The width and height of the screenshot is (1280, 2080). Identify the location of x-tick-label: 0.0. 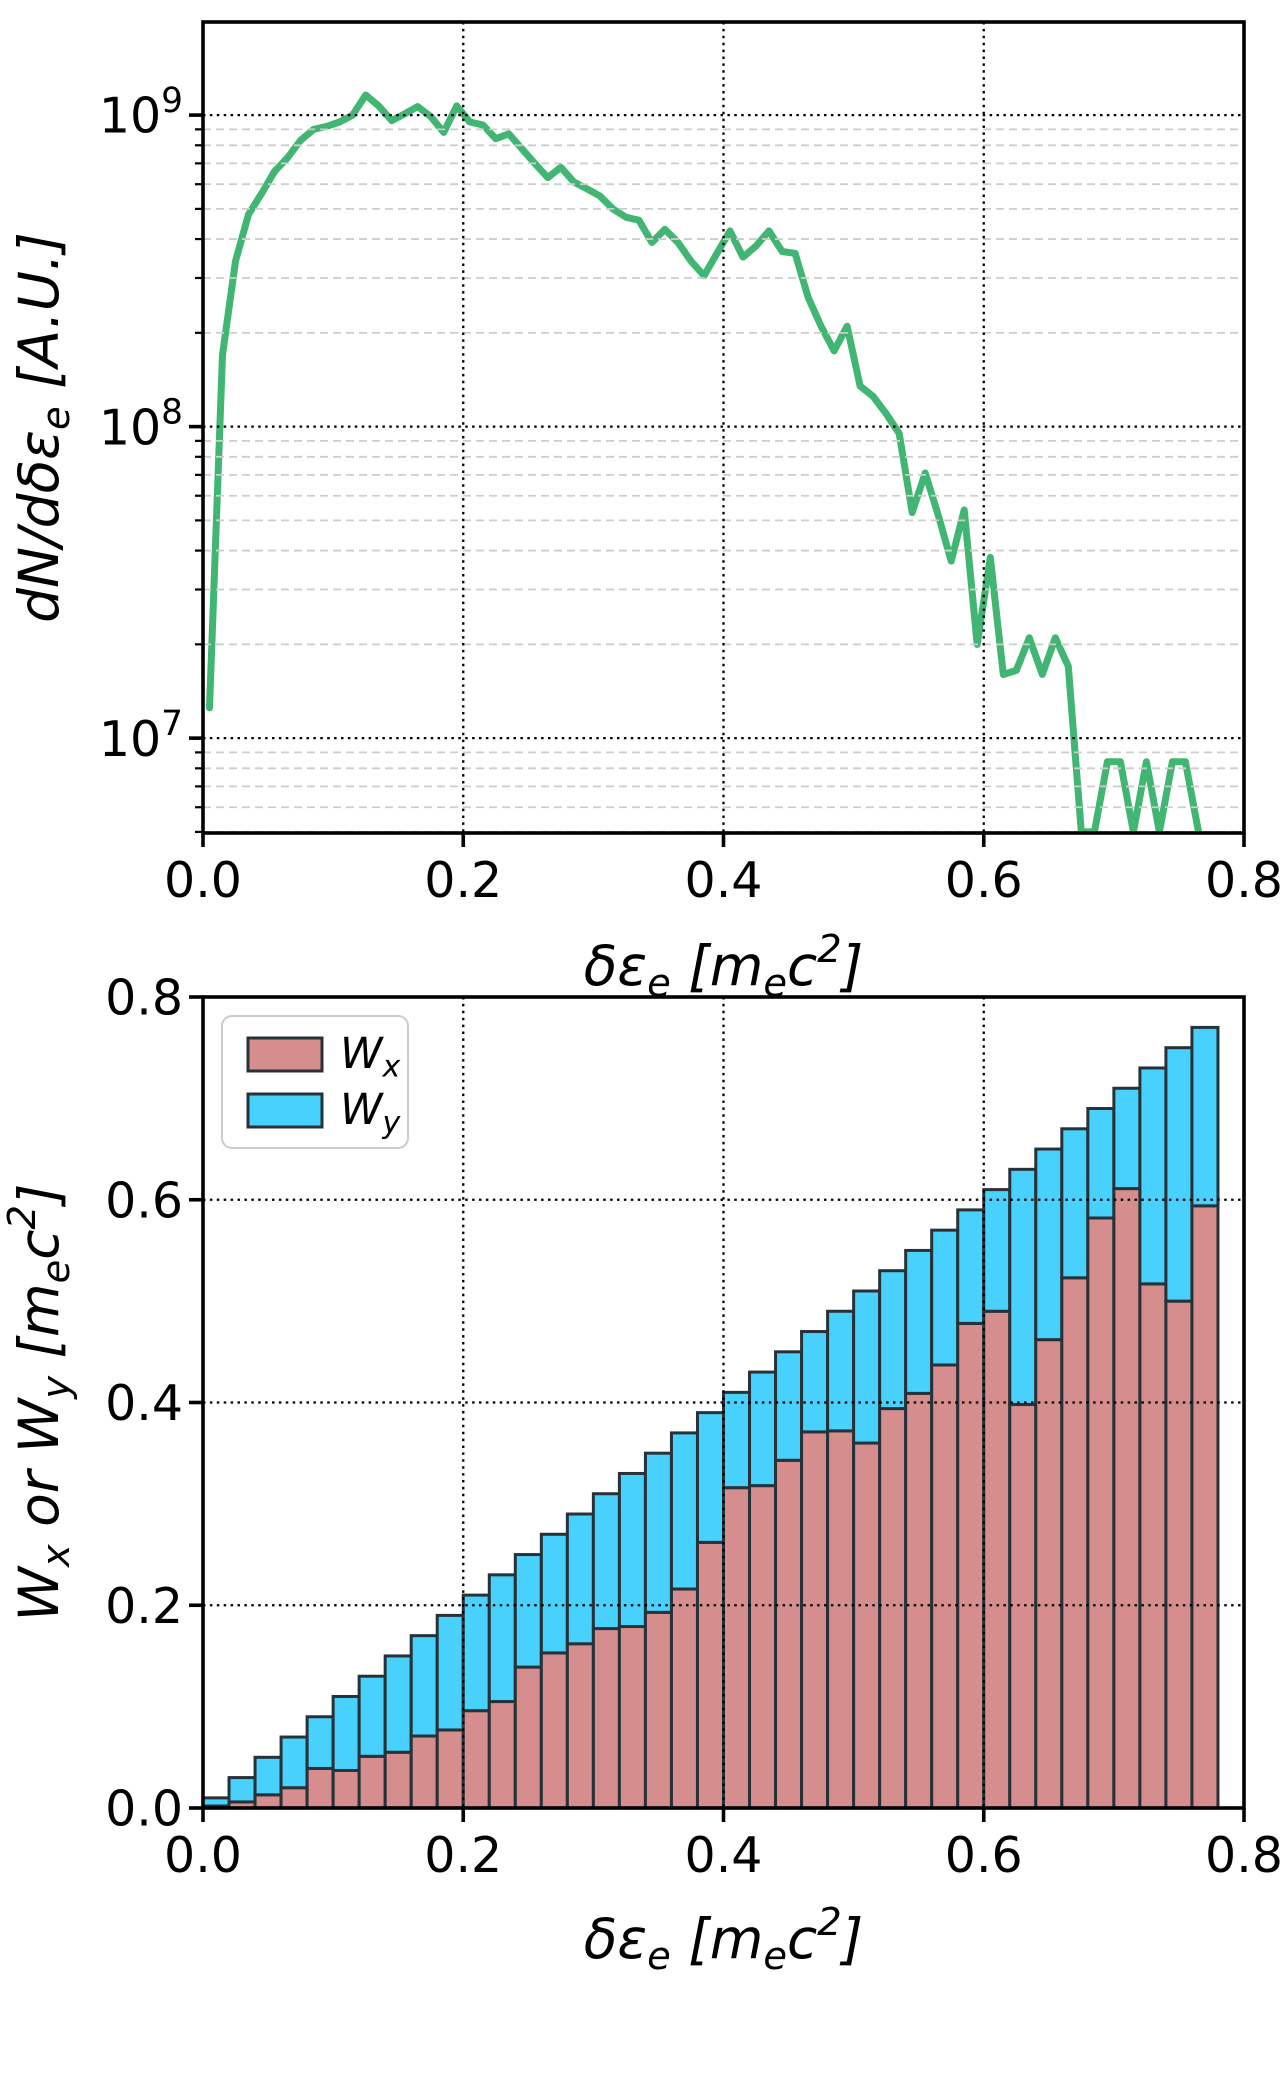
(203, 880).